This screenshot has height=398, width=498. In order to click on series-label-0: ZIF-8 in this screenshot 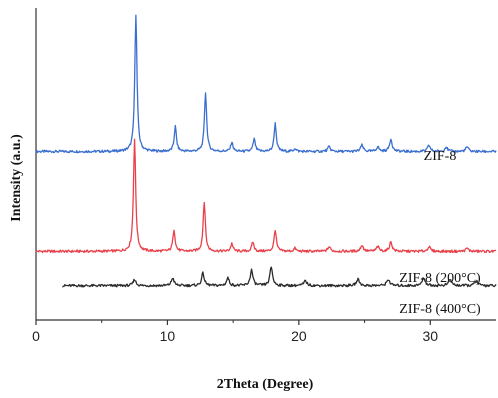, I will do `click(440, 156)`.